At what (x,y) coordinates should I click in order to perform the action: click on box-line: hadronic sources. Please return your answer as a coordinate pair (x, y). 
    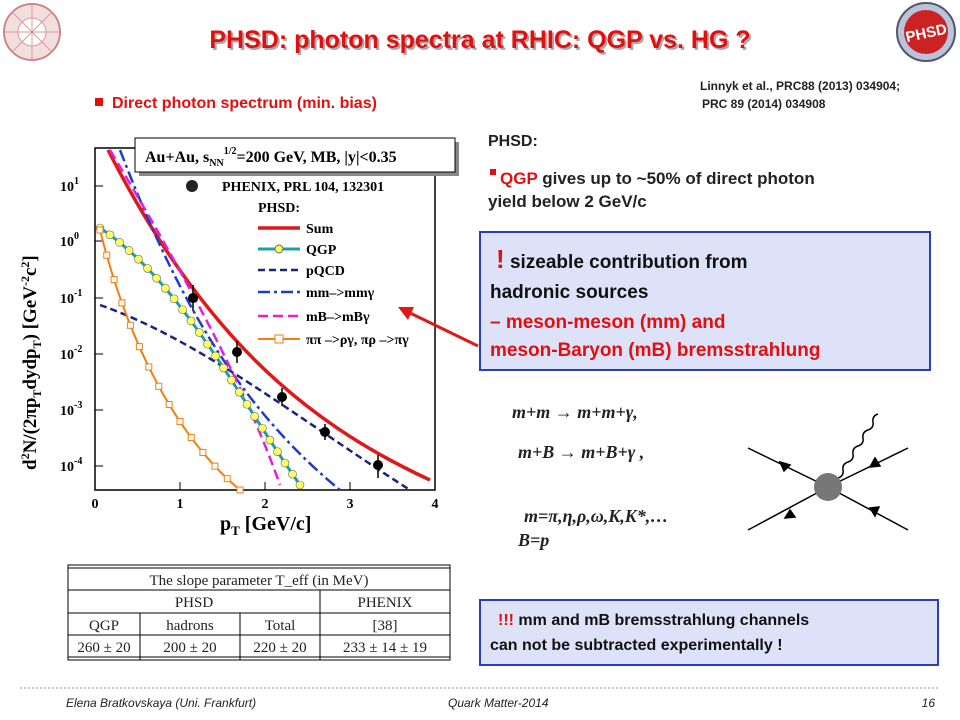
    Looking at the image, I should click on (569, 292).